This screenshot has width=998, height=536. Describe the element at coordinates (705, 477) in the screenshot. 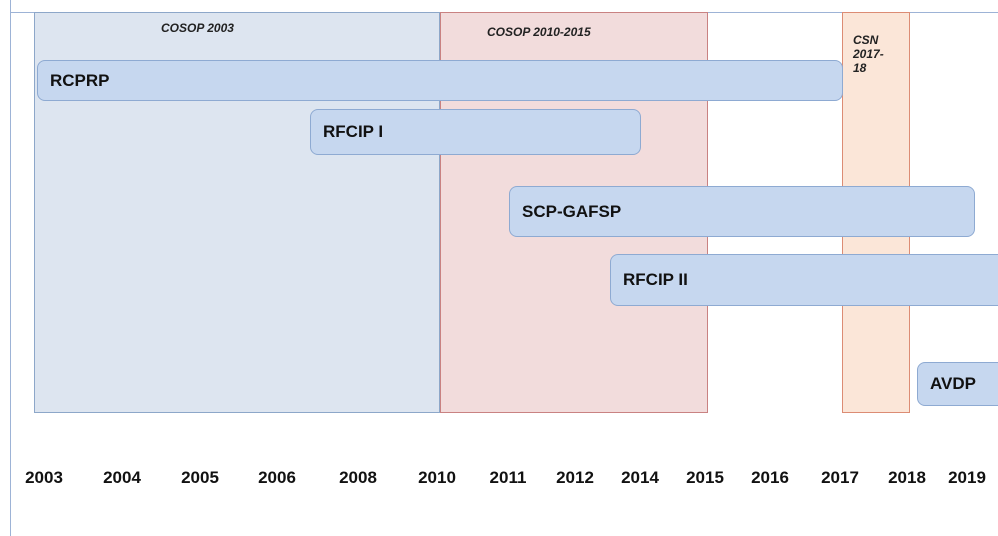

I see `year-label: 2015` at that location.